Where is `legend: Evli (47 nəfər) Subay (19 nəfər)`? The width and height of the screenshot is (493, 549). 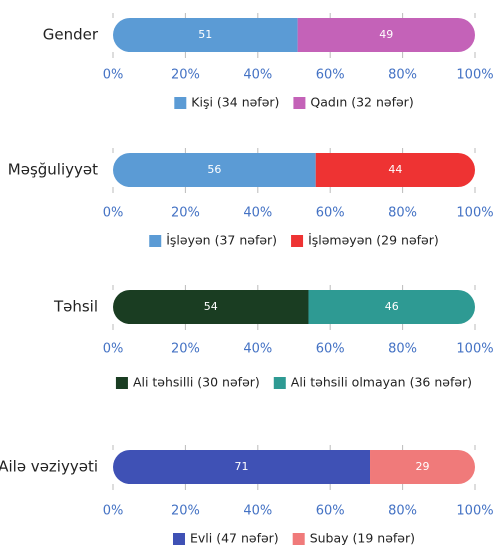 legend: Evli (47 nəfər) Subay (19 nəfər) is located at coordinates (293, 538).